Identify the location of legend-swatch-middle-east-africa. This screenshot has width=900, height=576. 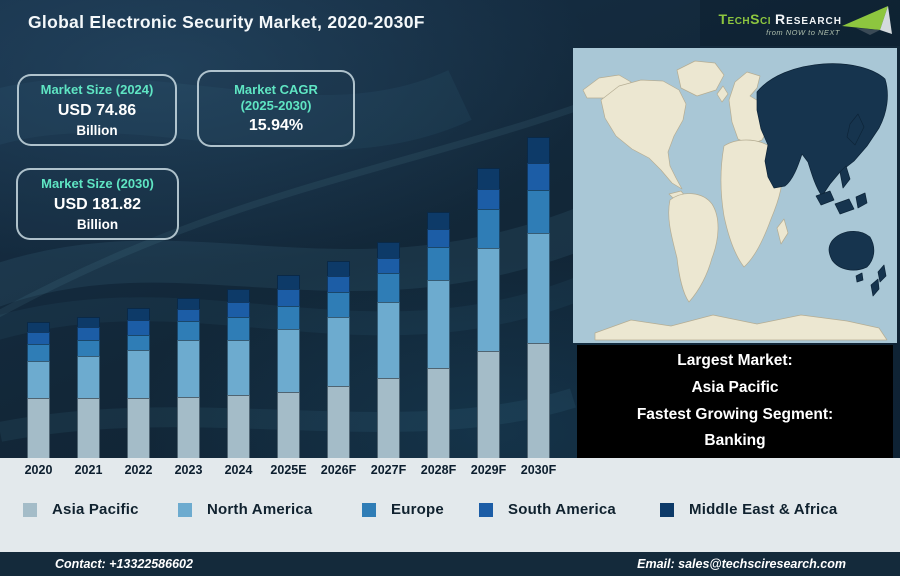
(667, 509).